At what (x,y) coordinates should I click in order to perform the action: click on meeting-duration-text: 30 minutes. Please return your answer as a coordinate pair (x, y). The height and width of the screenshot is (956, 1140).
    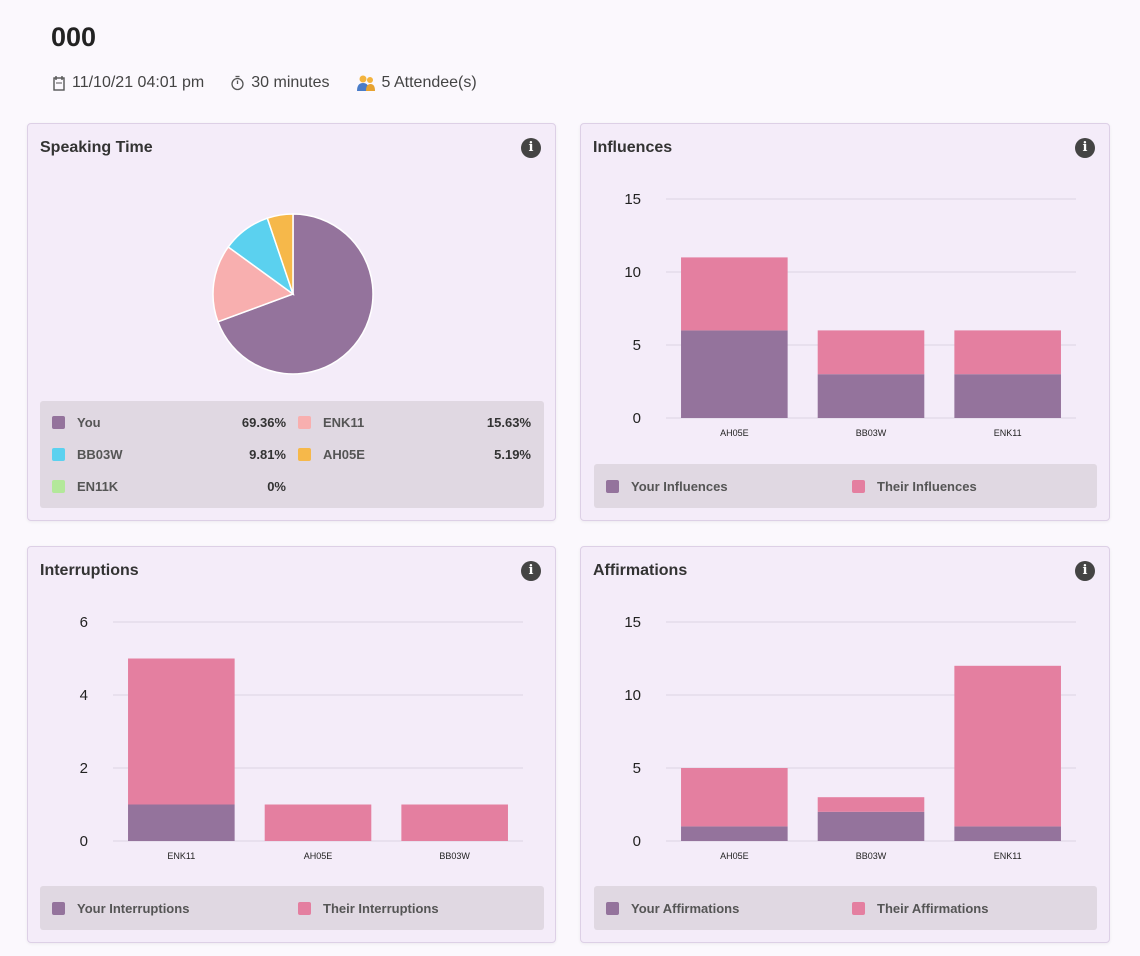
    Looking at the image, I should click on (290, 82).